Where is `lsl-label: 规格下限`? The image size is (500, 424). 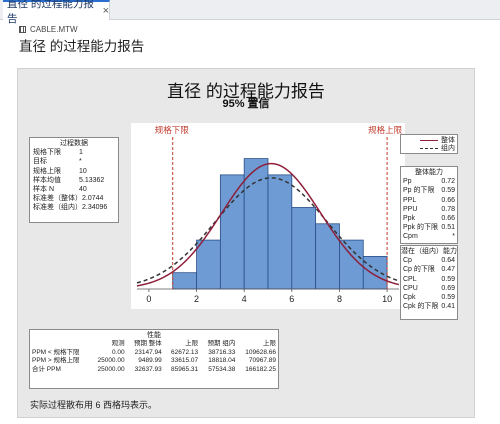
lsl-label: 规格下限 is located at coordinates (172, 130).